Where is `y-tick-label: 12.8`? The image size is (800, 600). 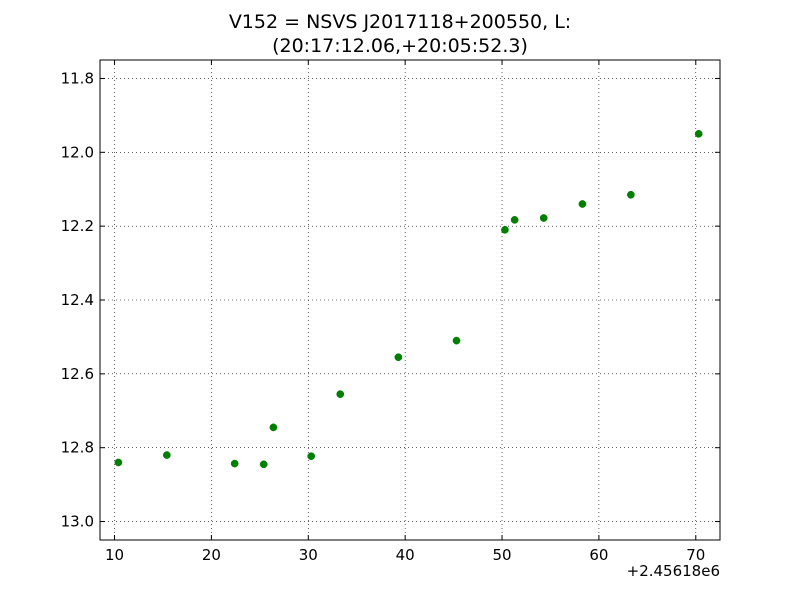 y-tick-label: 12.8 is located at coordinates (77, 448).